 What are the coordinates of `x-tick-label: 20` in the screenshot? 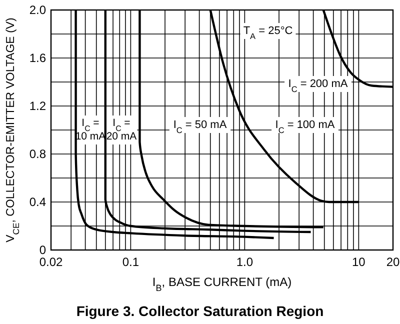 It's located at (393, 262).